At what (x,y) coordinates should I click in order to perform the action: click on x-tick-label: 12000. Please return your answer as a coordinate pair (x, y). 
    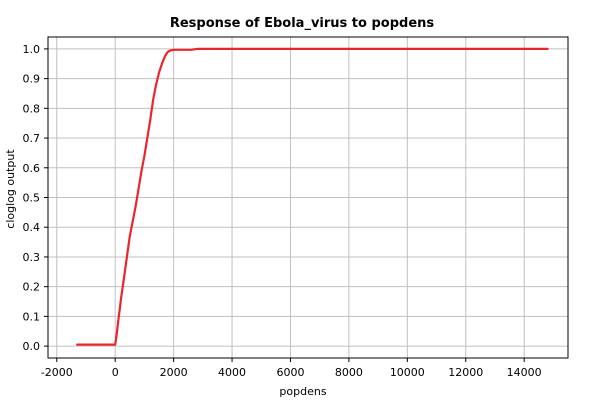
    Looking at the image, I should click on (465, 372).